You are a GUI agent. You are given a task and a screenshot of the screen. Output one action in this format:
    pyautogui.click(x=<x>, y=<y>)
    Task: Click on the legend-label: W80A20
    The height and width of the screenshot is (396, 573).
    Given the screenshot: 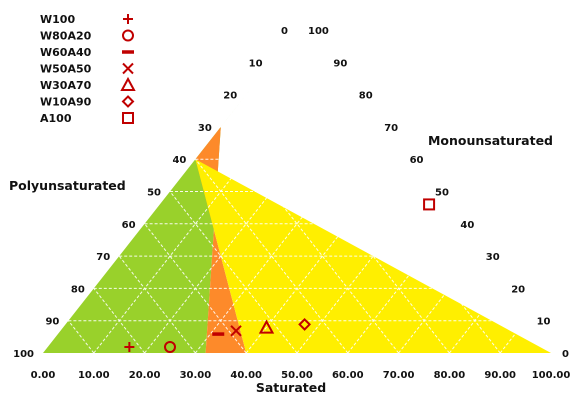 What is the action you would take?
    pyautogui.click(x=66, y=36)
    